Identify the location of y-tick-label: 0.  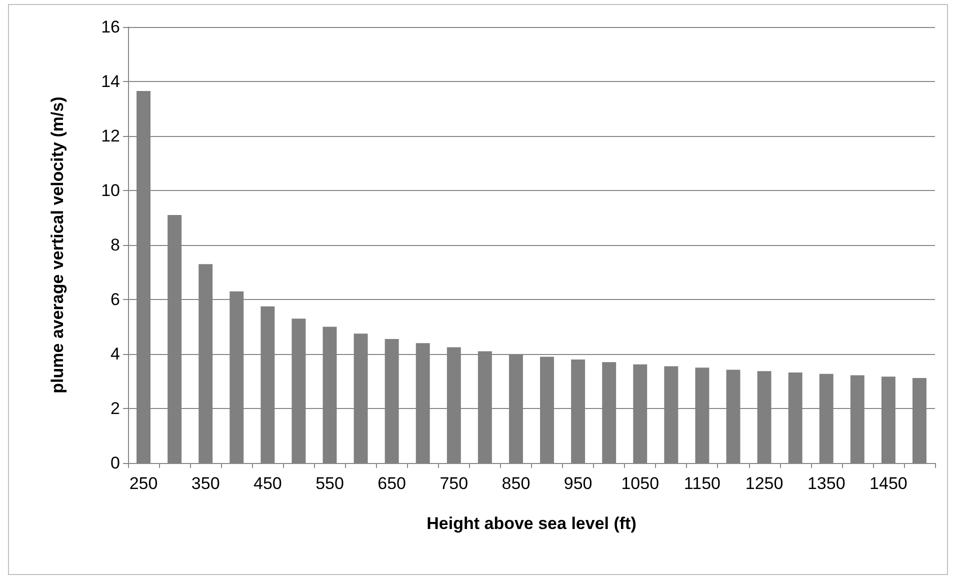
(115, 463).